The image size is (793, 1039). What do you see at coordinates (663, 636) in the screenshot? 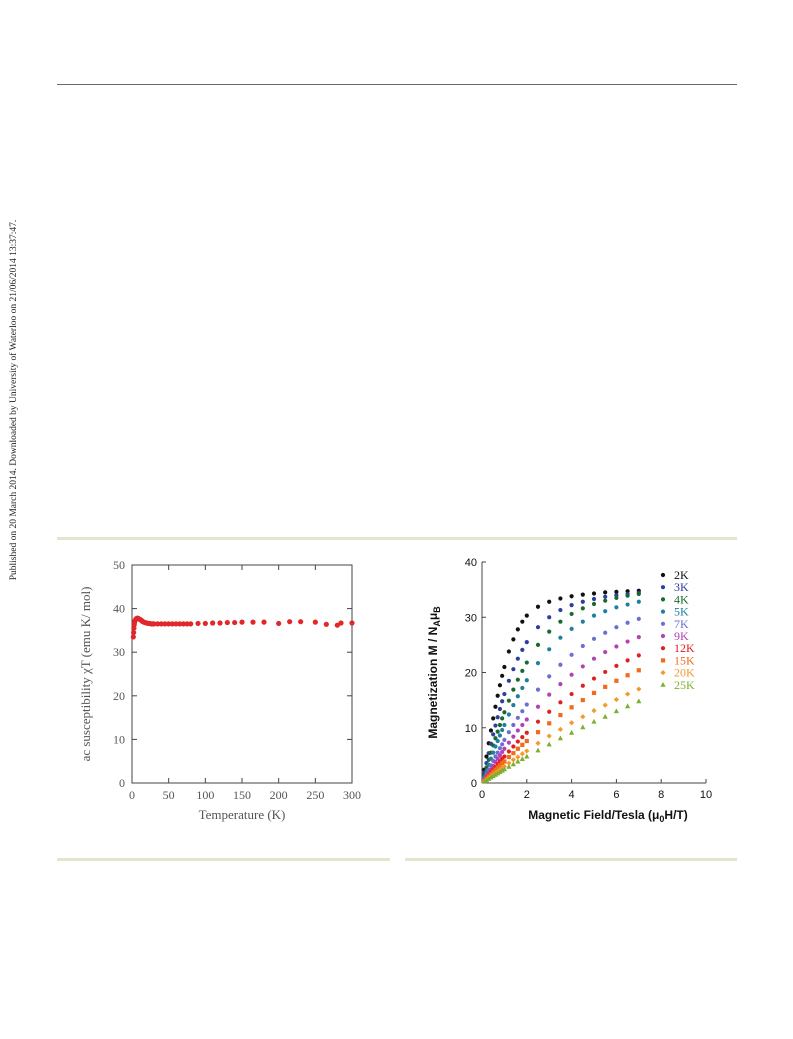
I see `legend-marker-9k` at bounding box center [663, 636].